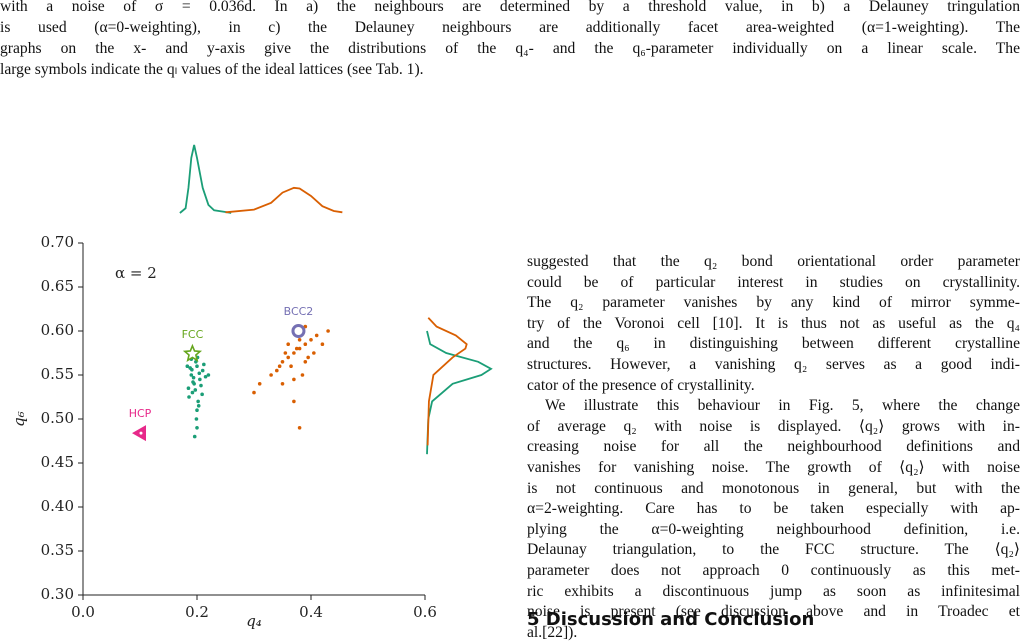  Describe the element at coordinates (57, 330) in the screenshot. I see `y-tick-label: 0.60` at that location.